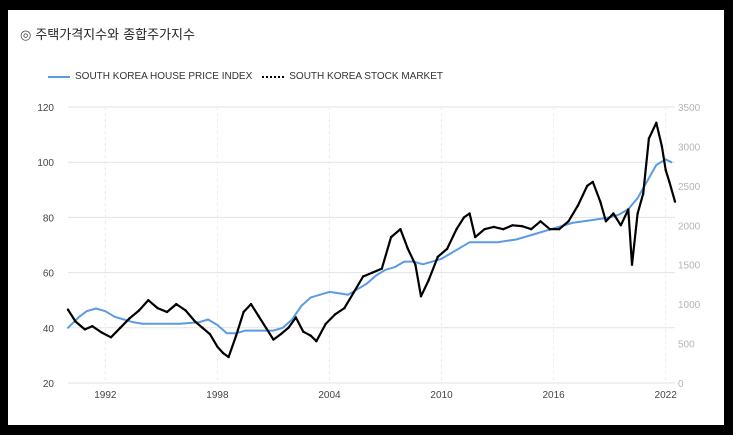  I want to click on y-left-tick-label: 60, so click(49, 274).